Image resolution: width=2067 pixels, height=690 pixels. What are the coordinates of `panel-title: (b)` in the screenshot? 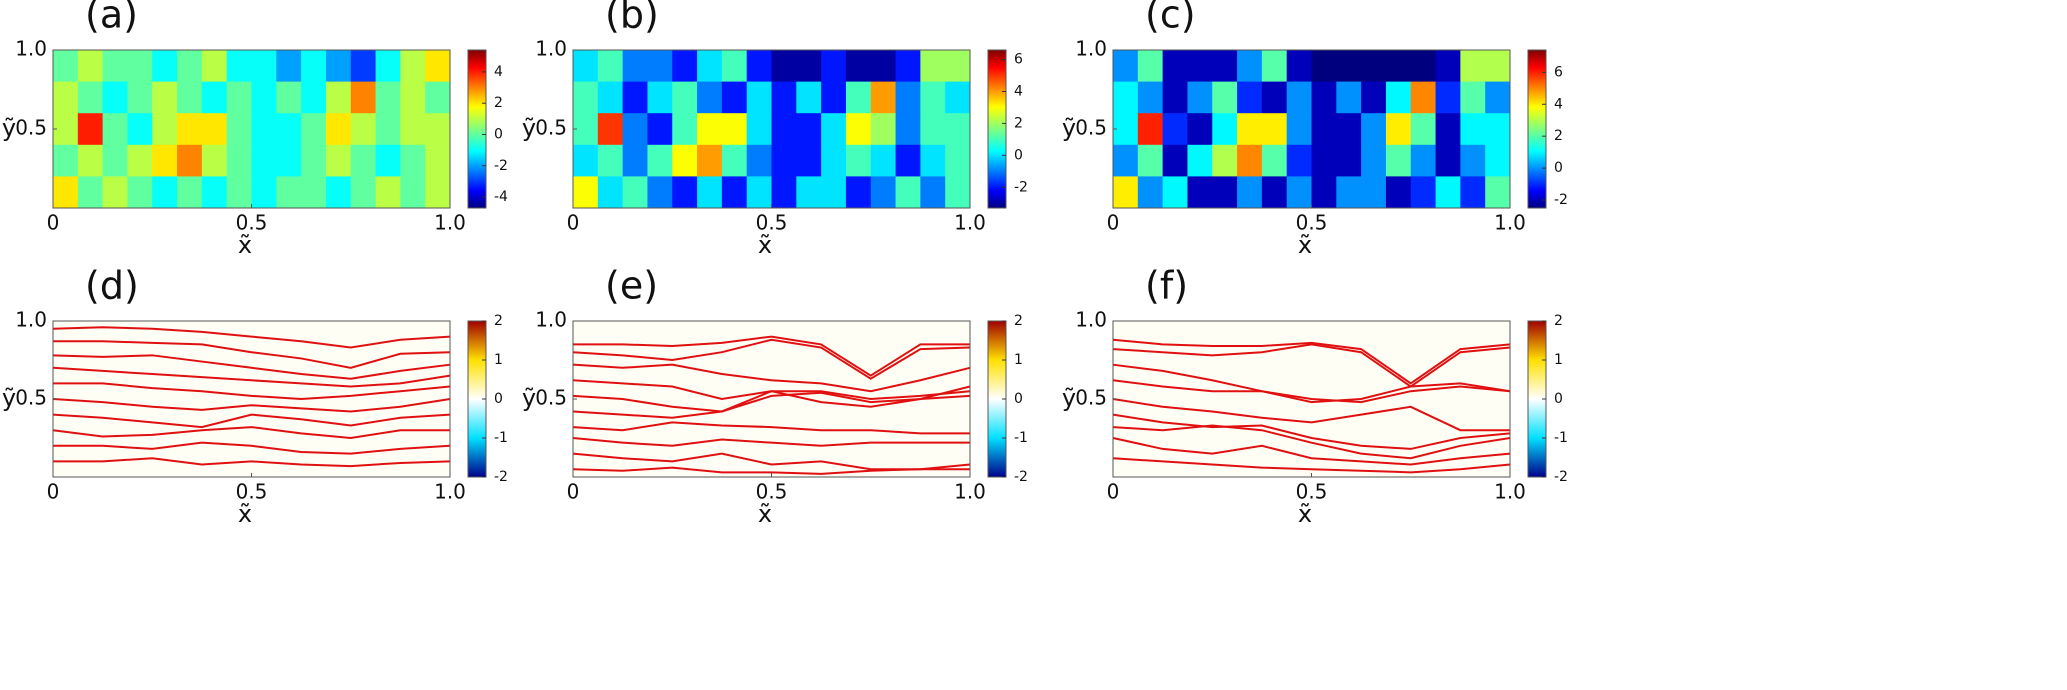 It's located at (632, 18).